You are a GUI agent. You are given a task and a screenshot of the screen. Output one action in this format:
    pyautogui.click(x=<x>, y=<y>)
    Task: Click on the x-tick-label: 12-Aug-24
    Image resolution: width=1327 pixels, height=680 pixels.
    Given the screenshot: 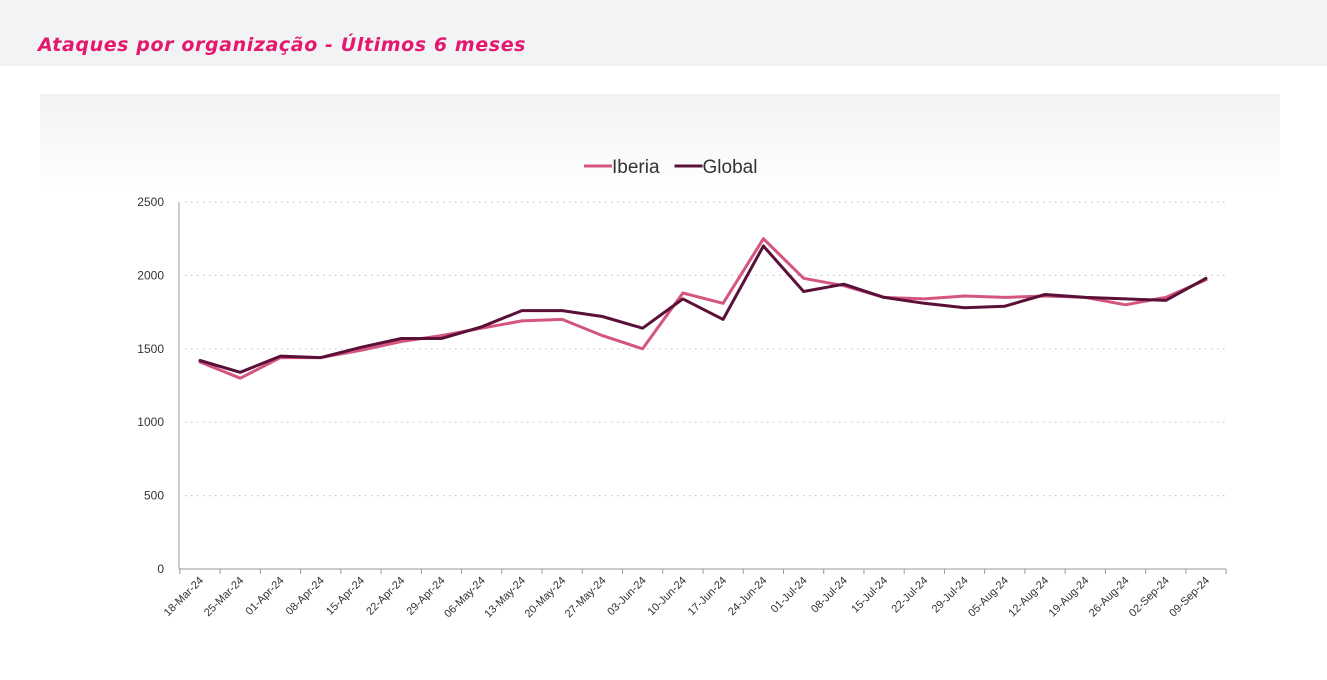 What is the action you would take?
    pyautogui.click(x=1028, y=597)
    